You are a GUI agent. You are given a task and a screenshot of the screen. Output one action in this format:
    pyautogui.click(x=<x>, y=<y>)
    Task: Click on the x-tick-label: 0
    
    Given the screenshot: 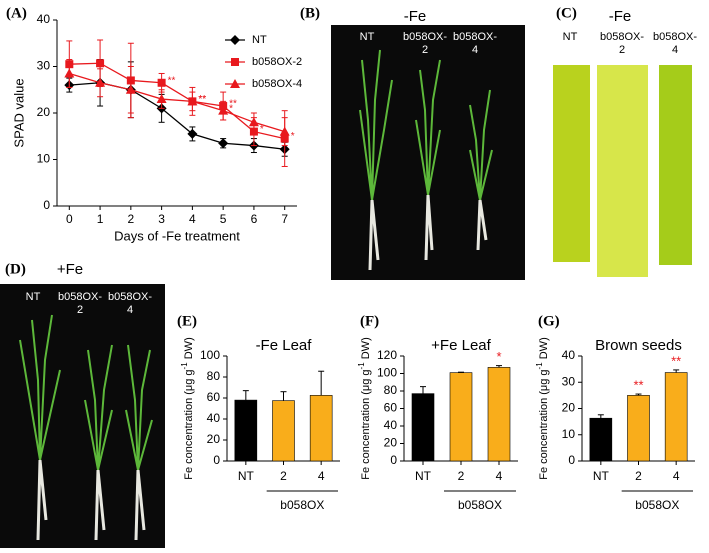 What is the action you would take?
    pyautogui.click(x=69, y=219)
    